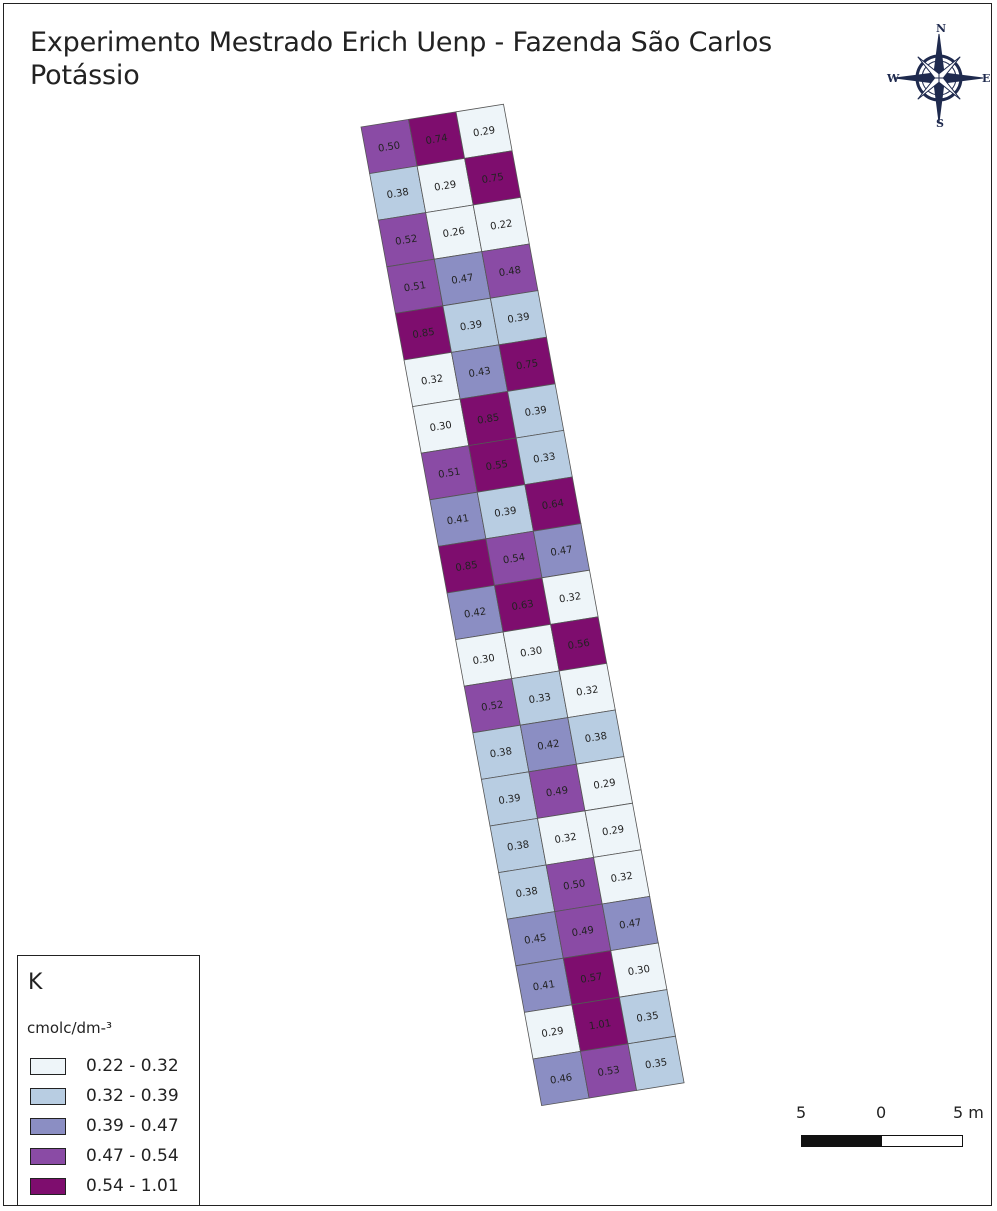 Image resolution: width=997 pixels, height=1211 pixels. I want to click on legend-label: 0.32 - 0.39, so click(132, 1096).